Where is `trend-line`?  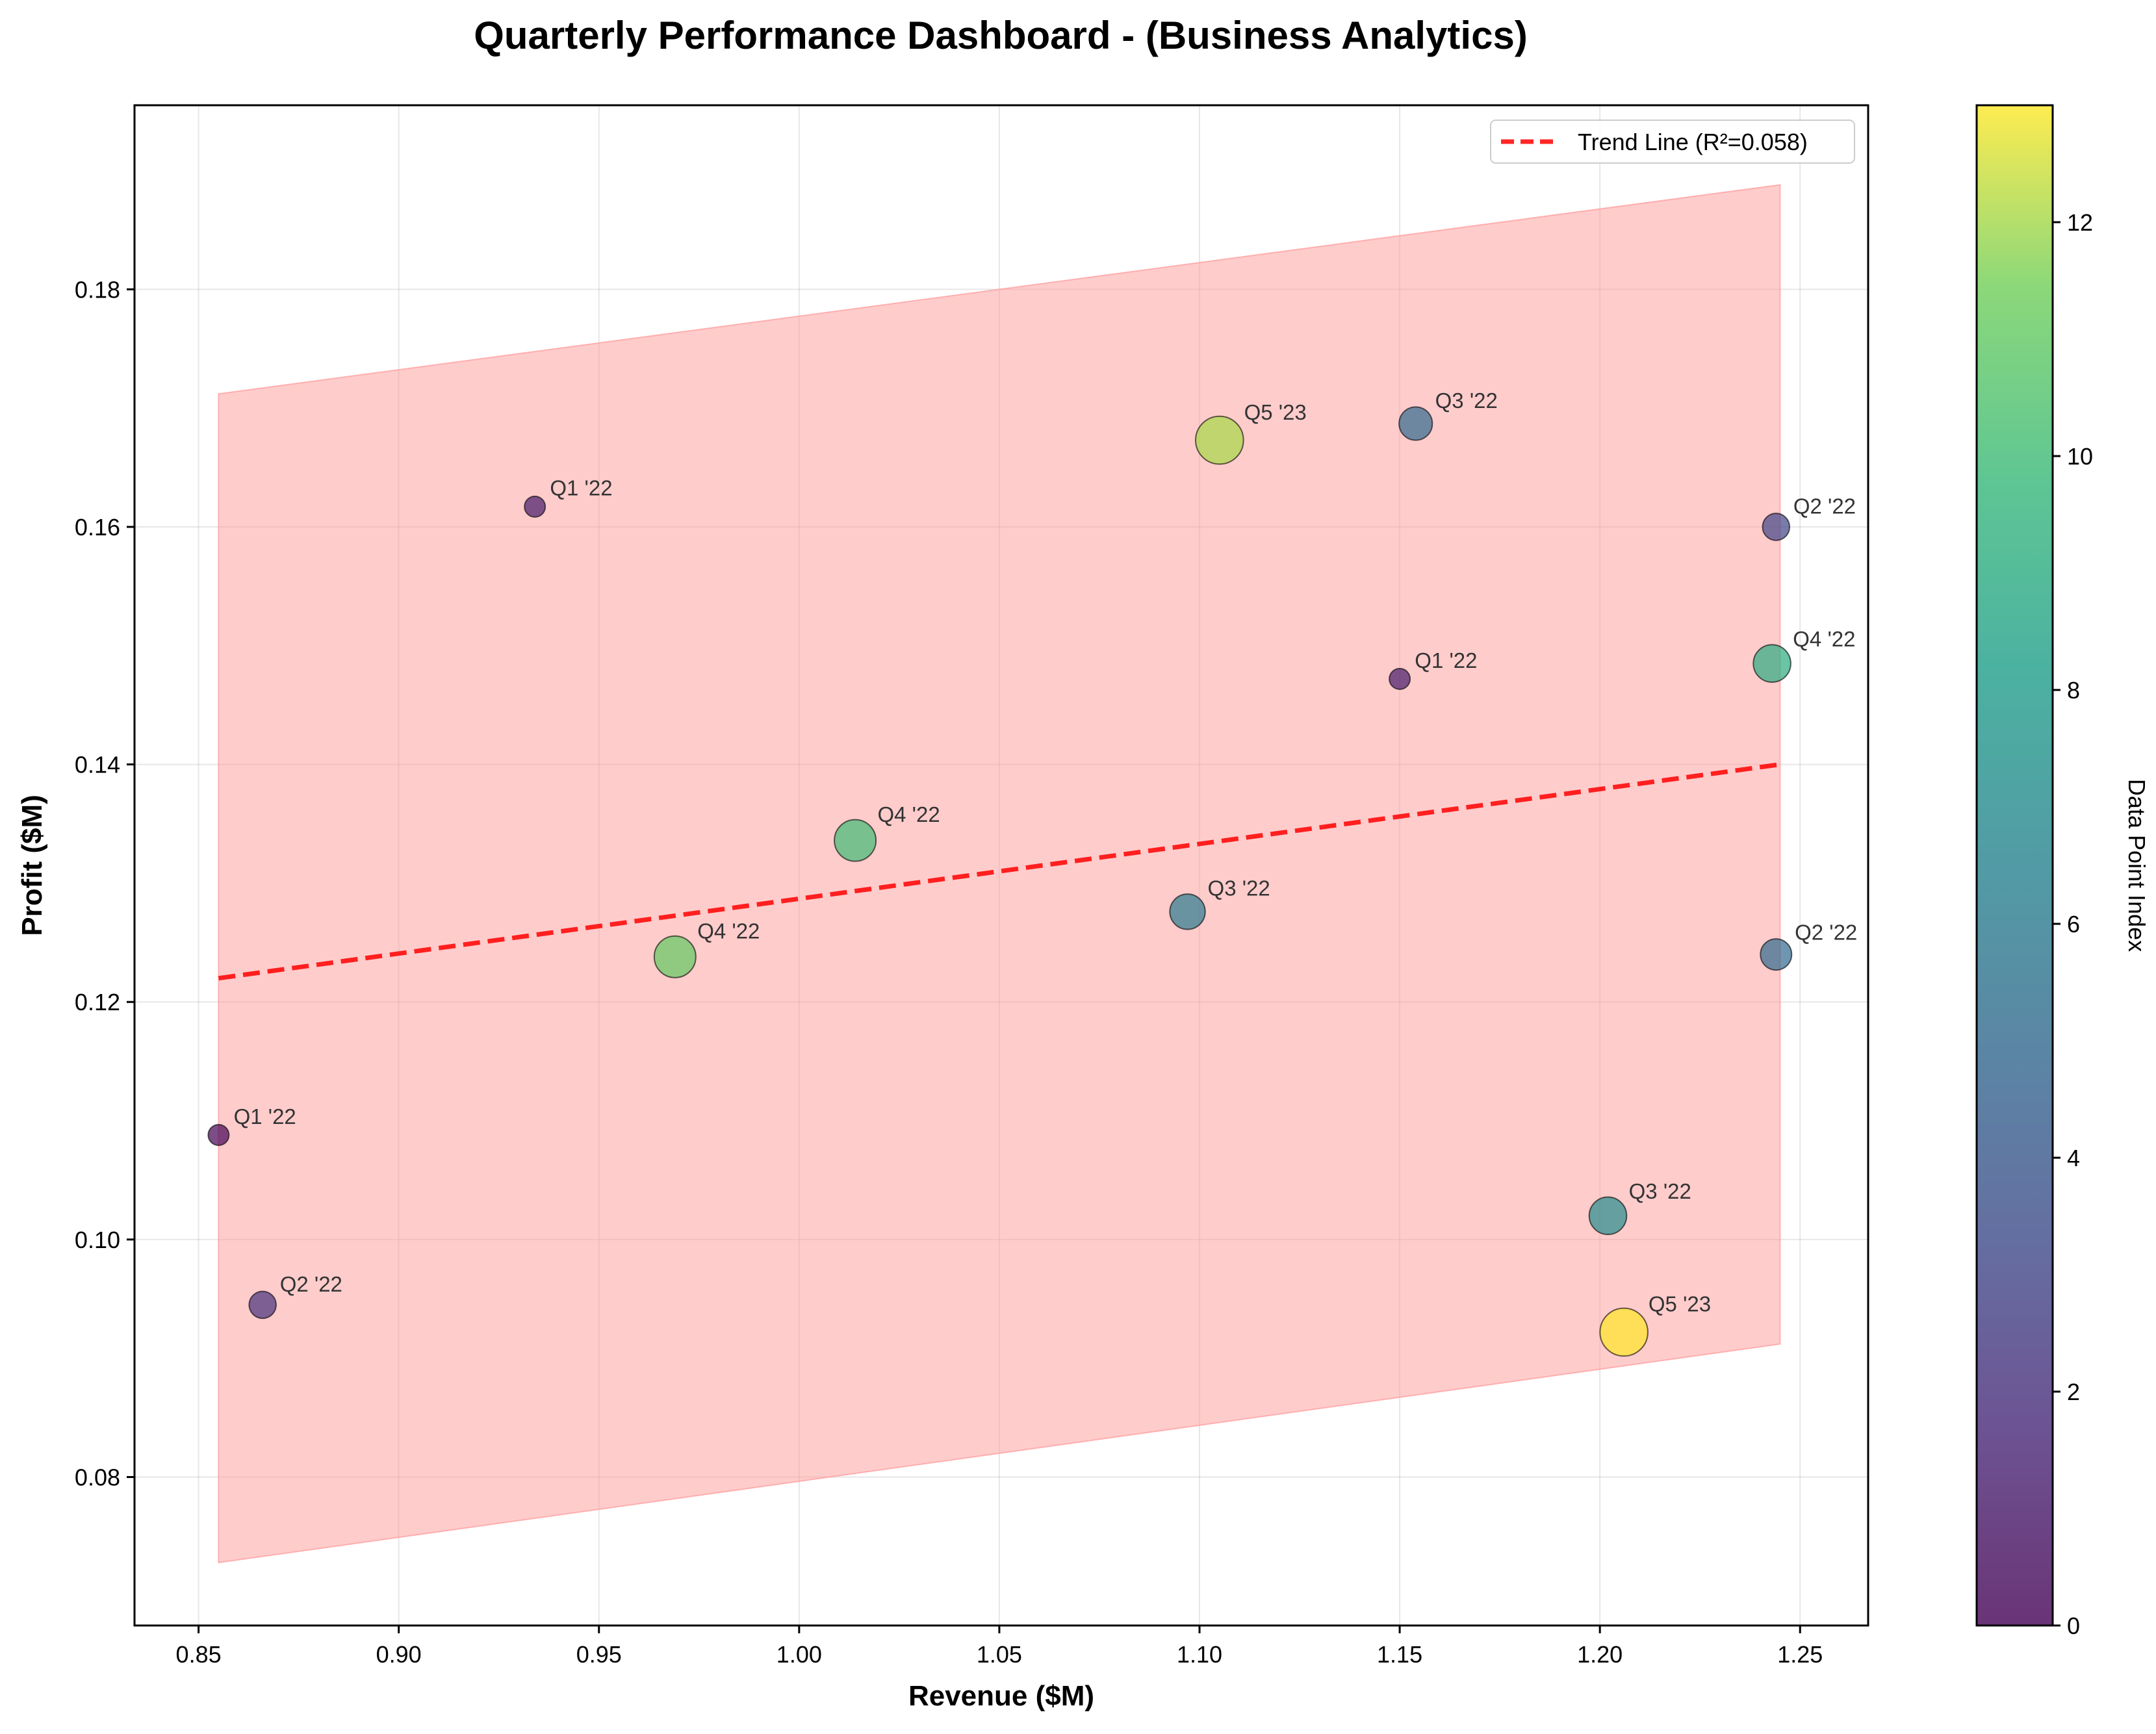 trend-line is located at coordinates (999, 871).